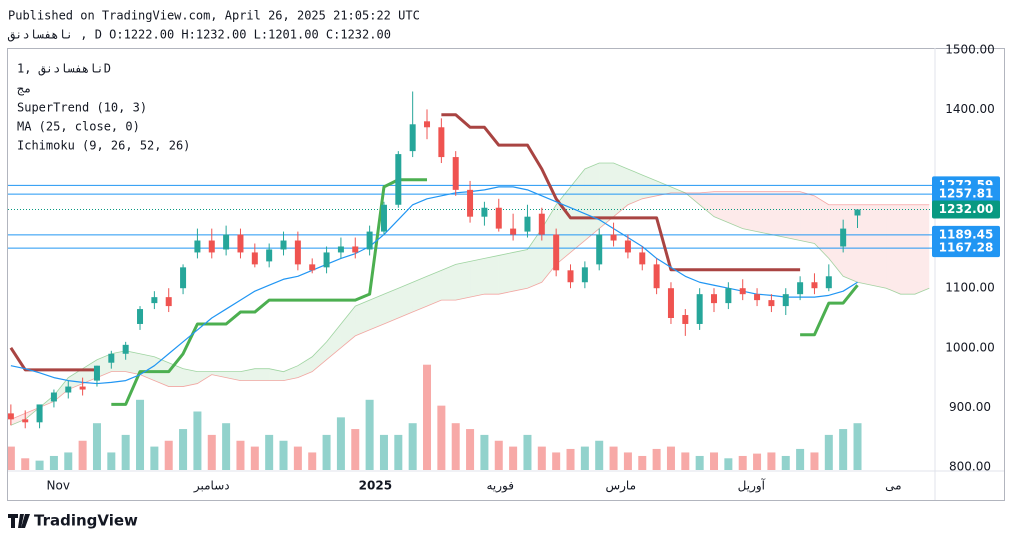  I want to click on y-tick-label: 900.00, so click(970, 407).